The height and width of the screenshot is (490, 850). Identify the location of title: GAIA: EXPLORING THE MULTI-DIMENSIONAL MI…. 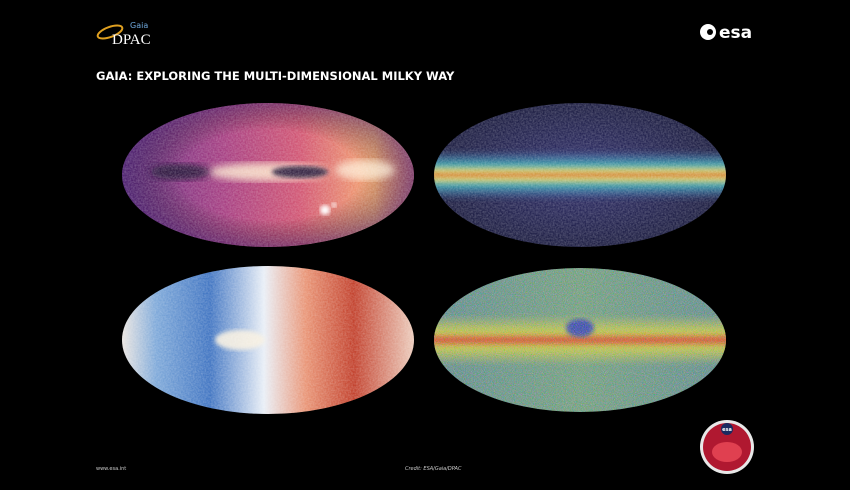
(275, 76).